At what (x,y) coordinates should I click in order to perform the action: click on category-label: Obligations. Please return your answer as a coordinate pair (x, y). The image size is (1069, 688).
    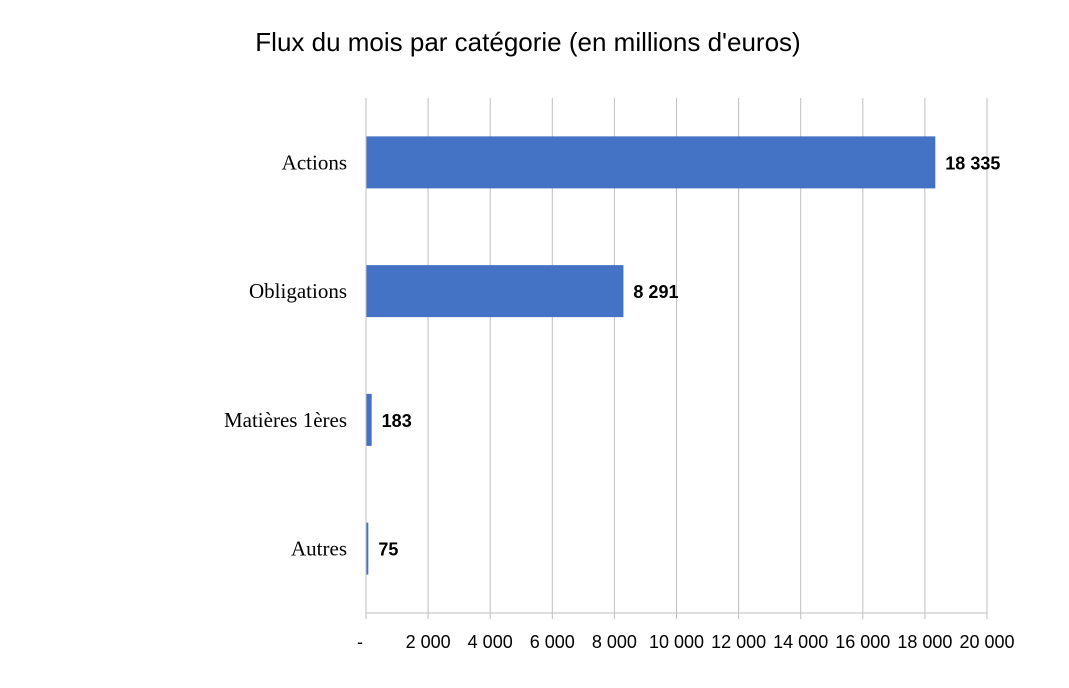
    Looking at the image, I should click on (298, 291).